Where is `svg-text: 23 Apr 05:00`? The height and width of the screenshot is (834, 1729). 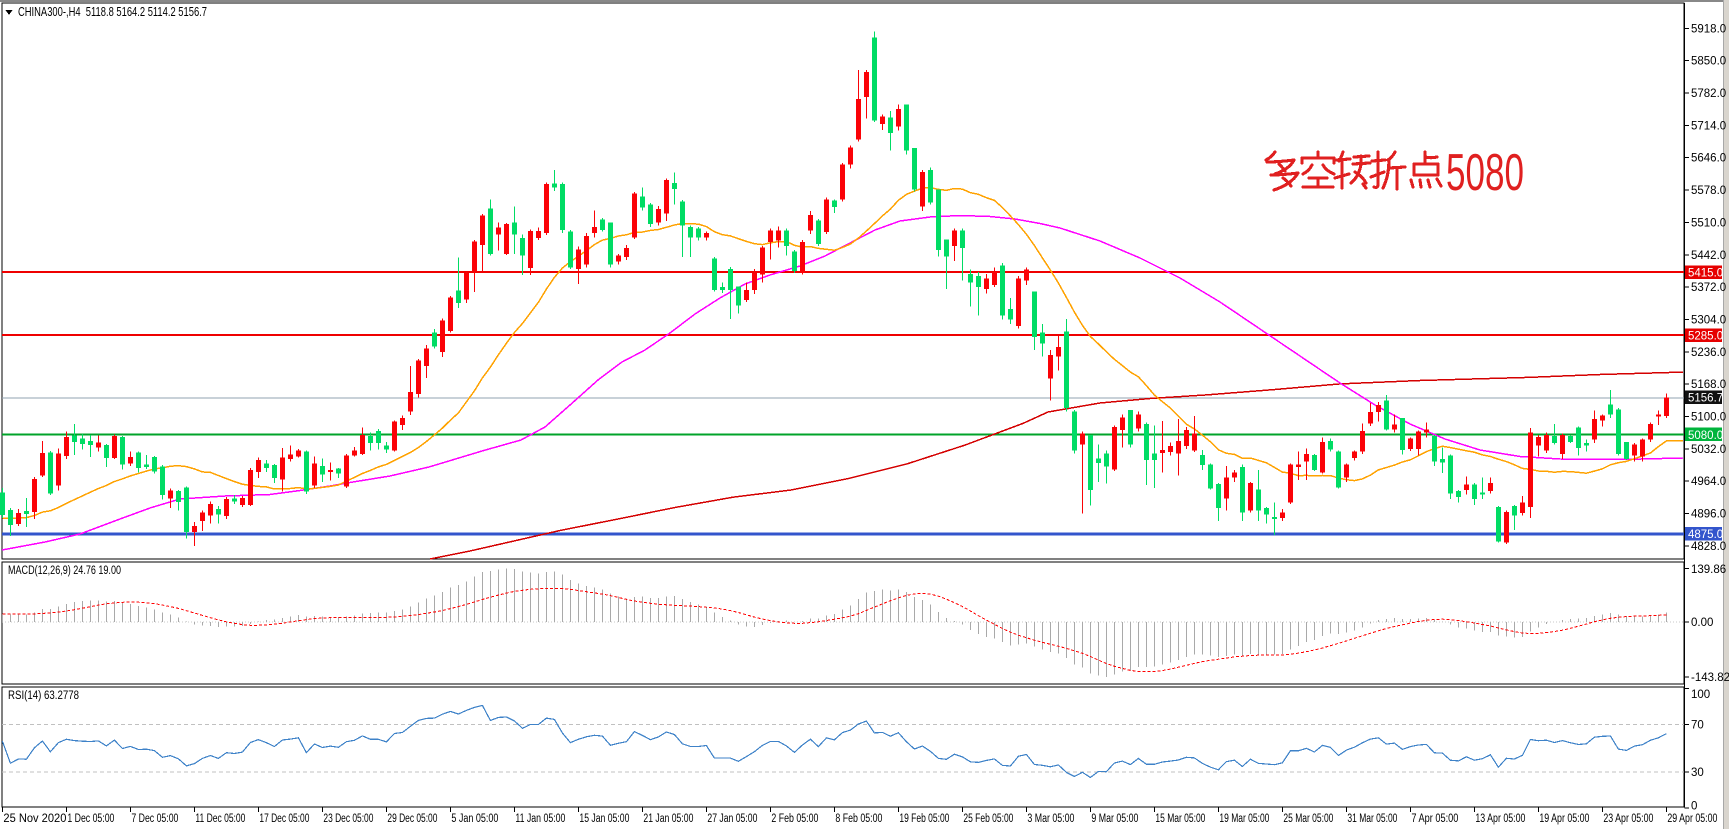
svg-text: 23 Apr 05:00 is located at coordinates (1628, 819).